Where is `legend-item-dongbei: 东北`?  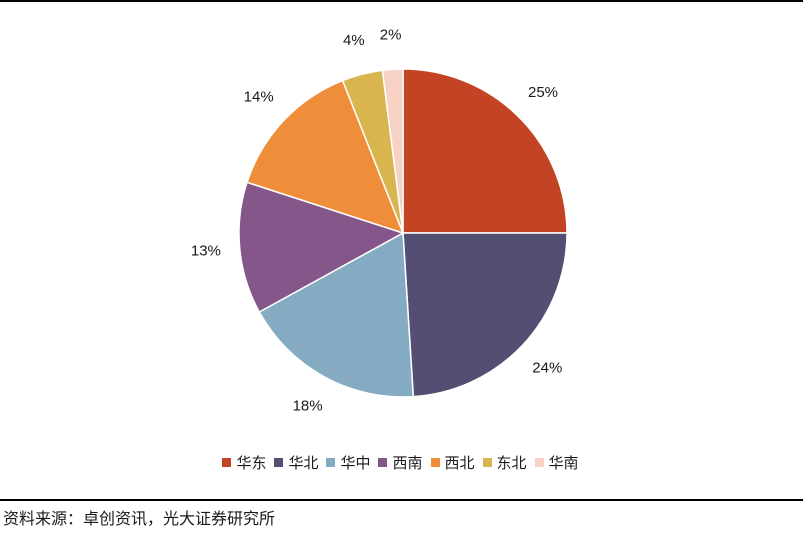 legend-item-dongbei: 东北 is located at coordinates (504, 462).